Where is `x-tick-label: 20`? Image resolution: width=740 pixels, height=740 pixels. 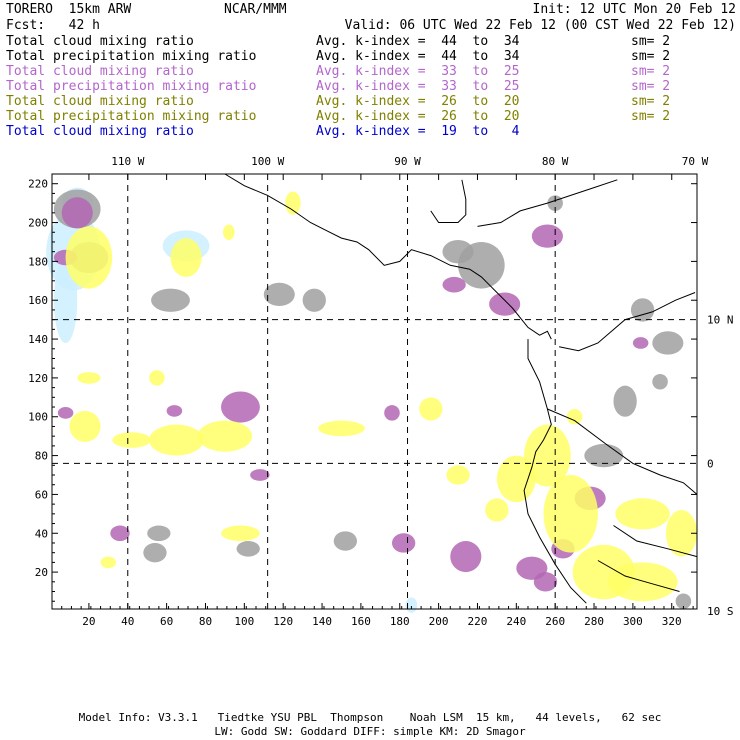 x-tick-label: 20 is located at coordinates (88, 621).